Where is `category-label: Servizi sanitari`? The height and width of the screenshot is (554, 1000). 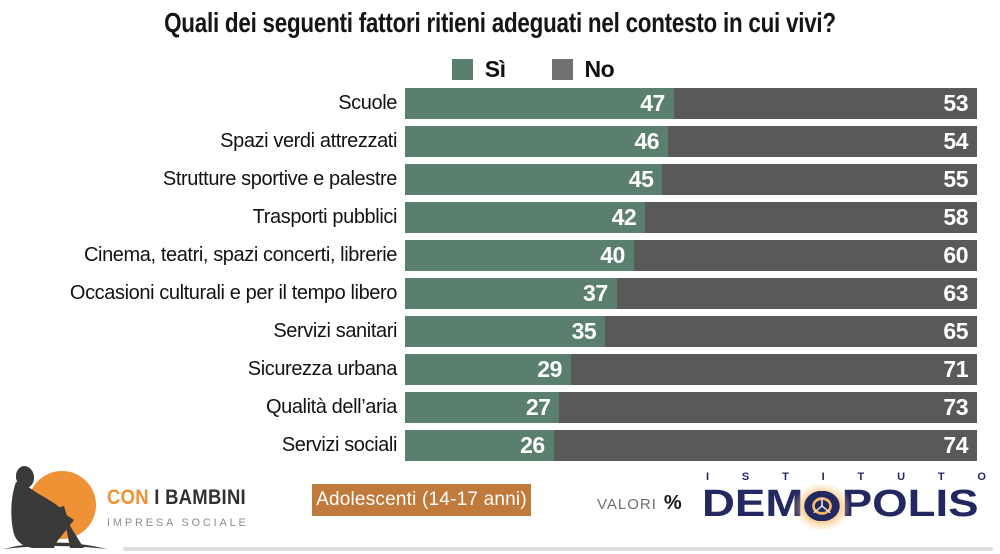
category-label: Servizi sanitari is located at coordinates (335, 331).